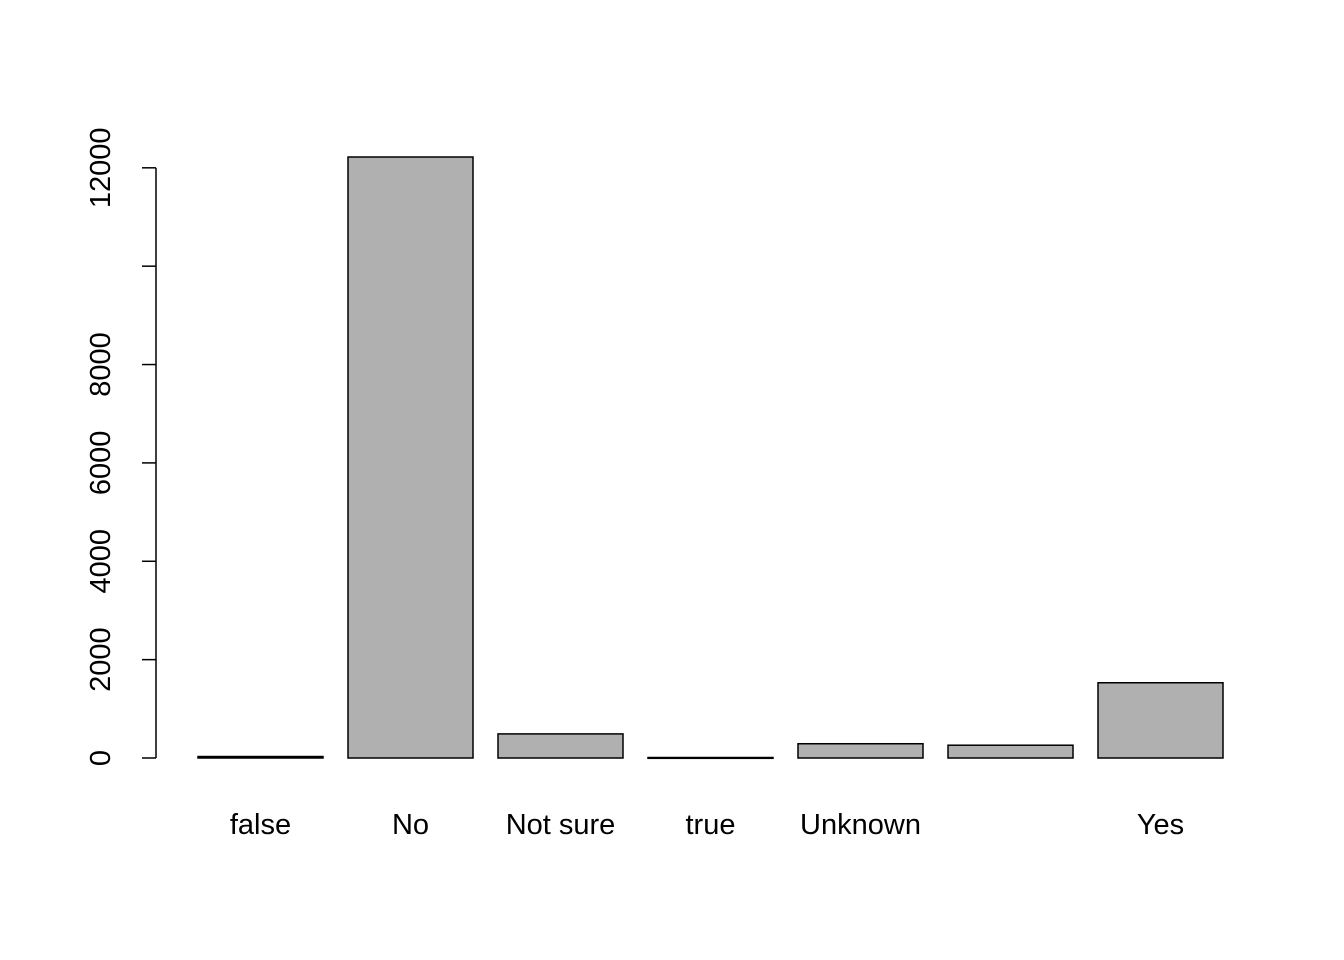 The height and width of the screenshot is (960, 1344). I want to click on x-tick-label: false, so click(260, 825).